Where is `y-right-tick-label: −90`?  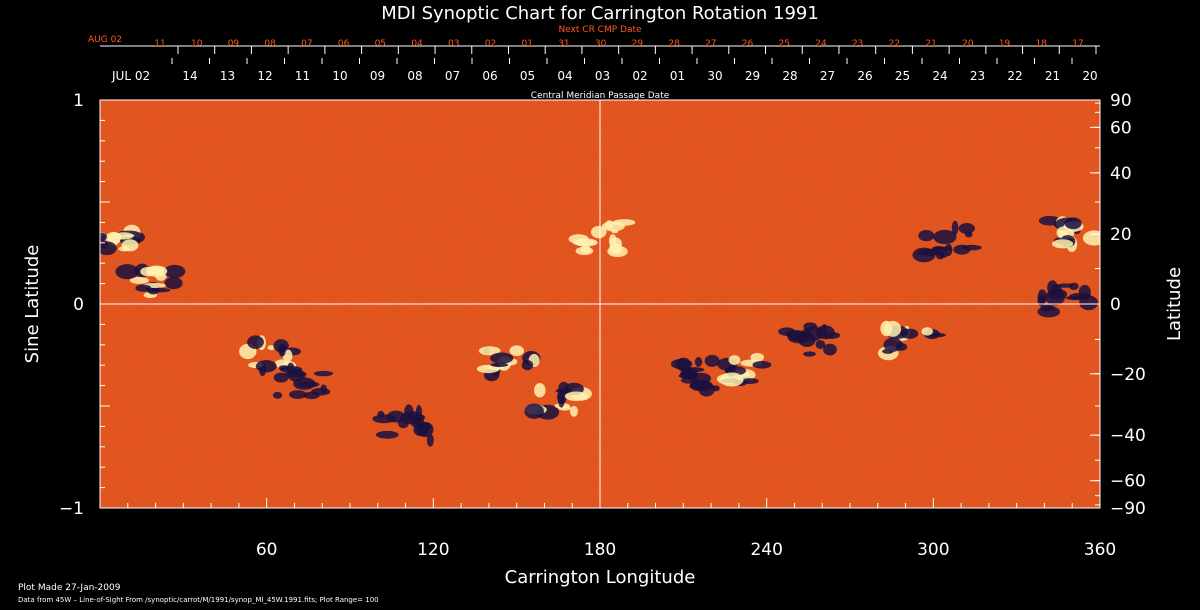
y-right-tick-label: −90 is located at coordinates (1128, 509).